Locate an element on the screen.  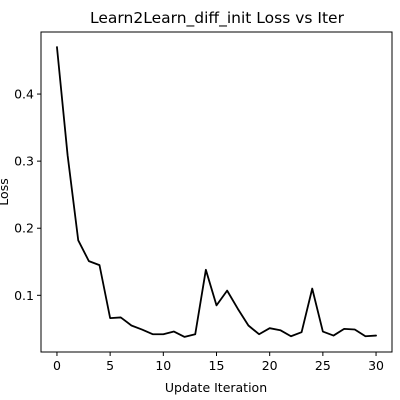
x-tick-label: 10 is located at coordinates (163, 365).